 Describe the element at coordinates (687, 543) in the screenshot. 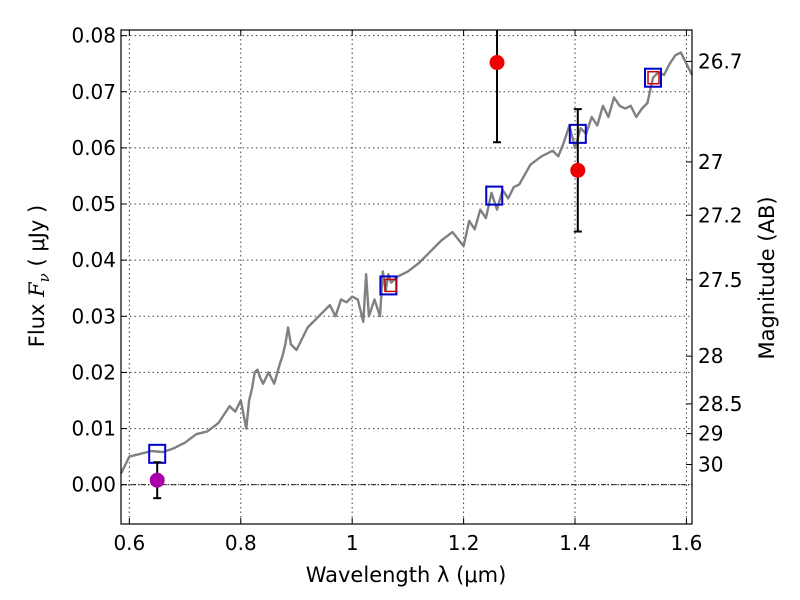

I see `x-tick-label: 1.6` at that location.